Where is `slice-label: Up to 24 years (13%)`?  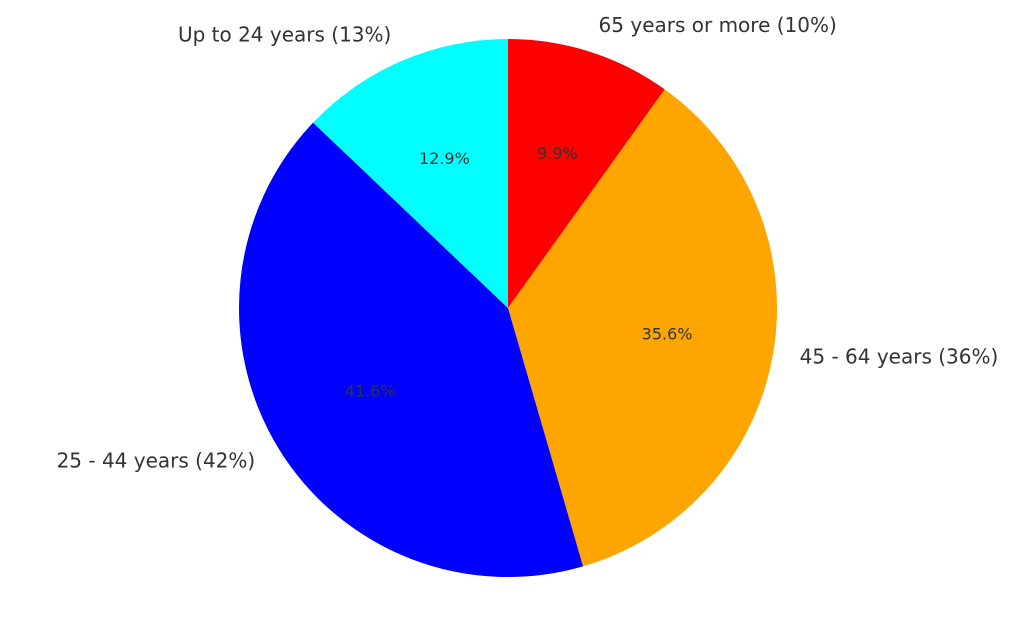
slice-label: Up to 24 years (13%) is located at coordinates (284, 35).